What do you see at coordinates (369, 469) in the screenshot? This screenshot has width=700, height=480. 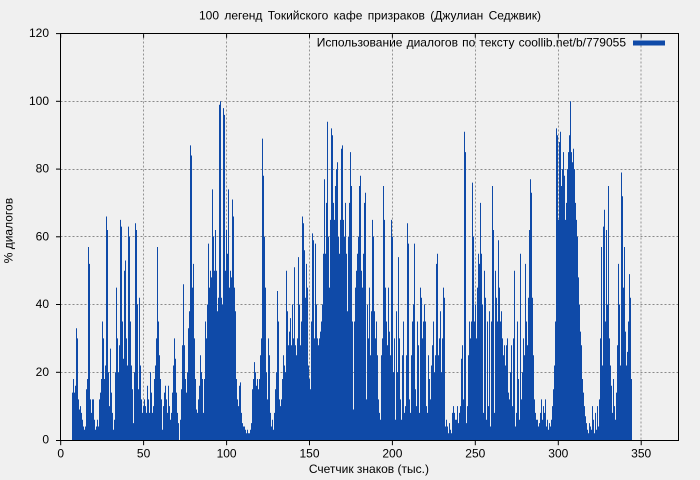 I see `svg-text: Счетчик знаков (тыс.)` at bounding box center [369, 469].